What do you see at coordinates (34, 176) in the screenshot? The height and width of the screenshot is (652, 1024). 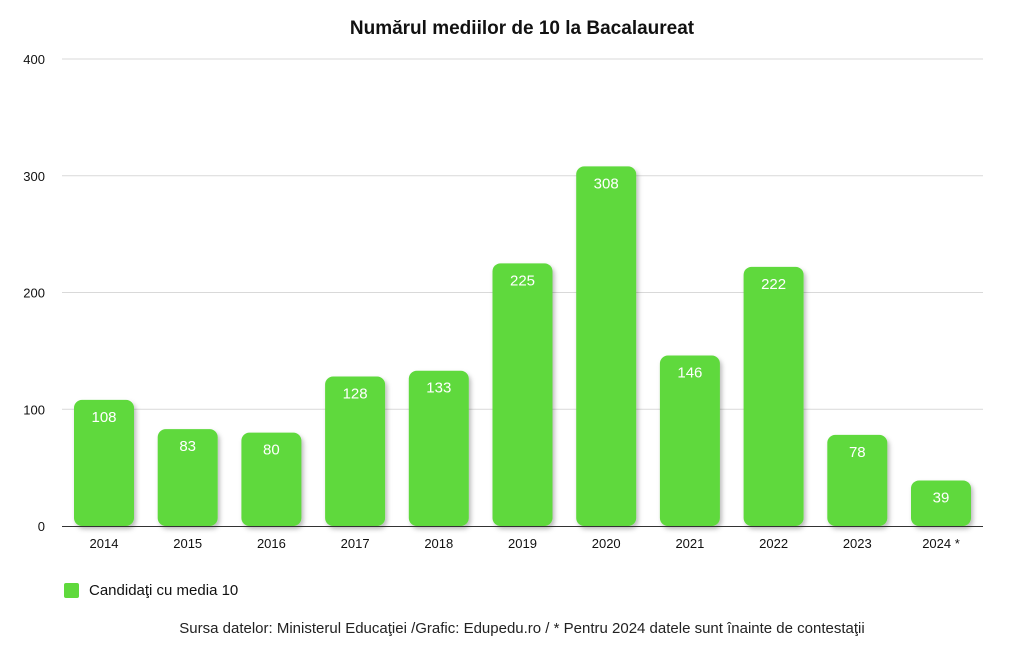 I see `y-tick-label: 300` at bounding box center [34, 176].